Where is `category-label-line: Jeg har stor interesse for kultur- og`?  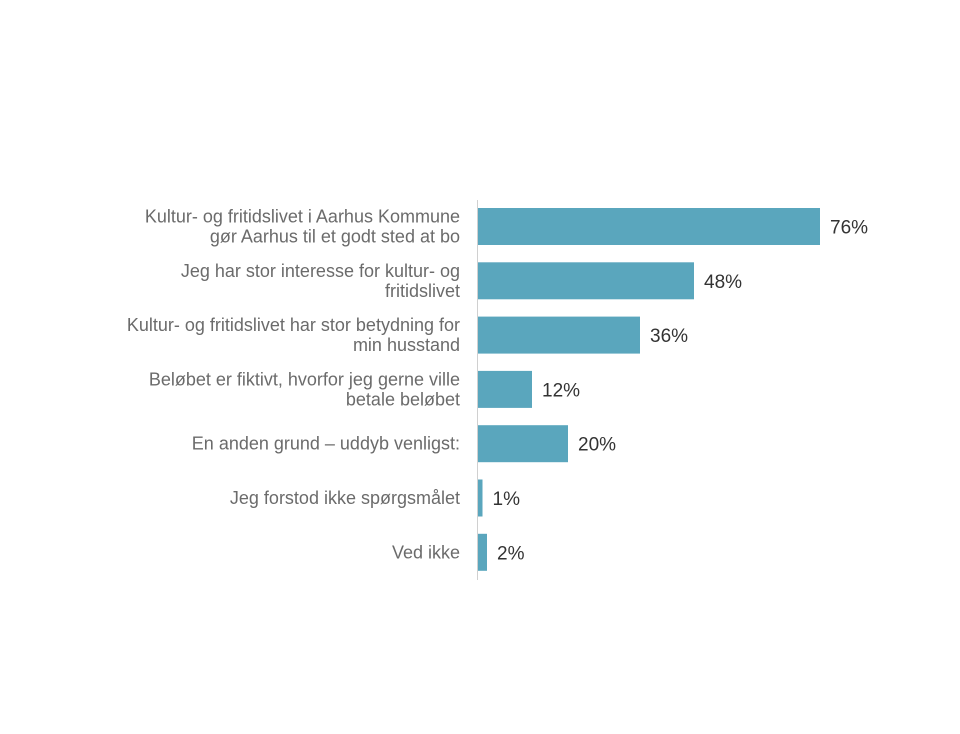 category-label-line: Jeg har stor interesse for kultur- og is located at coordinates (320, 271).